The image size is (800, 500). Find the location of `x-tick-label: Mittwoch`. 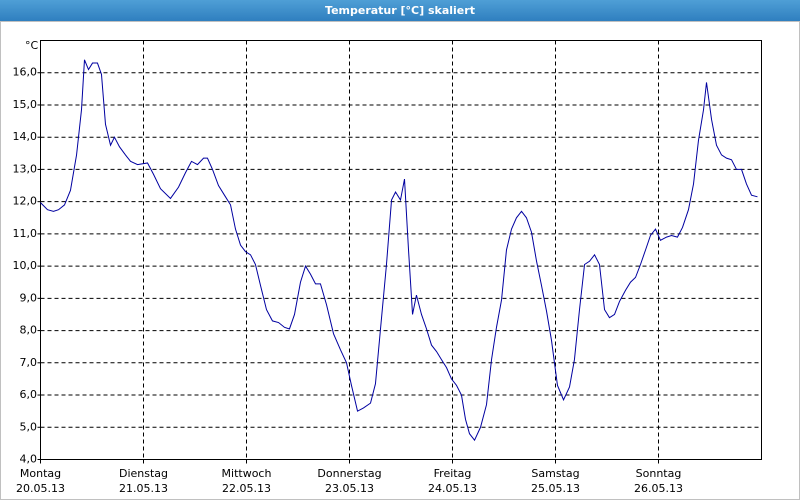

x-tick-label: Mittwoch is located at coordinates (247, 473).